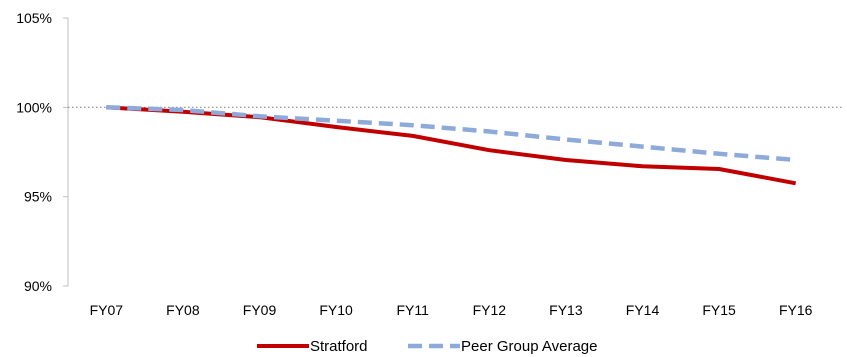 This screenshot has width=847, height=357. Describe the element at coordinates (260, 310) in the screenshot. I see `x-tick-label: FY09` at that location.